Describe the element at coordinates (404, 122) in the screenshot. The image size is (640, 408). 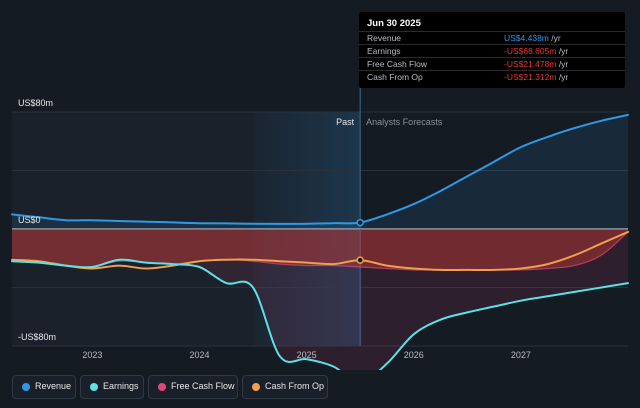
I see `forecast-label: Analysts Forecasts` at that location.